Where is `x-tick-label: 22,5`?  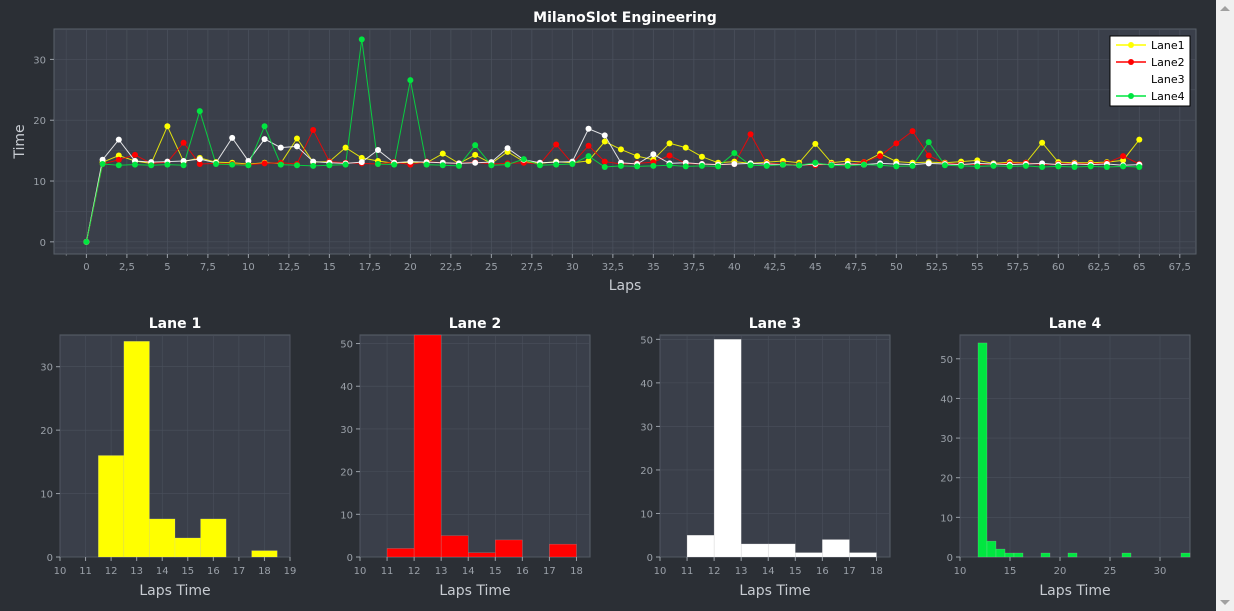
x-tick-label: 22,5 is located at coordinates (451, 267).